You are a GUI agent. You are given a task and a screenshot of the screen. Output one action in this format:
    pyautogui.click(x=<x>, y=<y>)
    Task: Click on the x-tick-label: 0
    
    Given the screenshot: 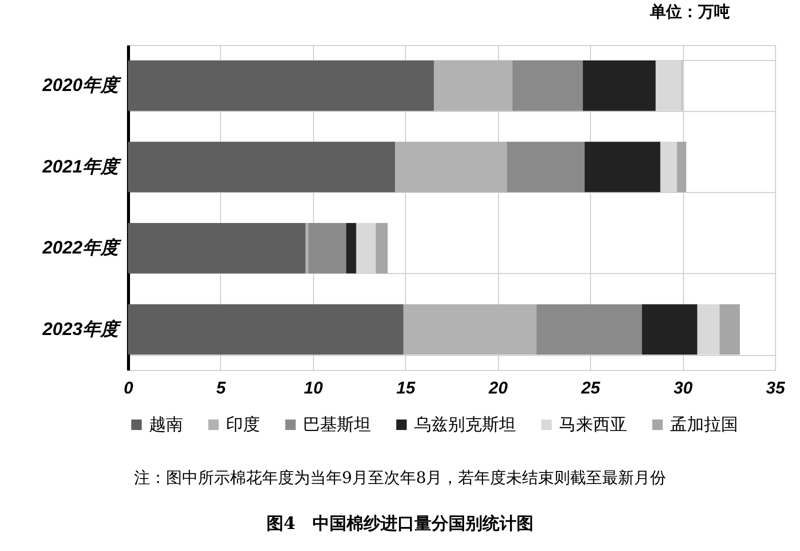 What is the action you would take?
    pyautogui.click(x=129, y=388)
    